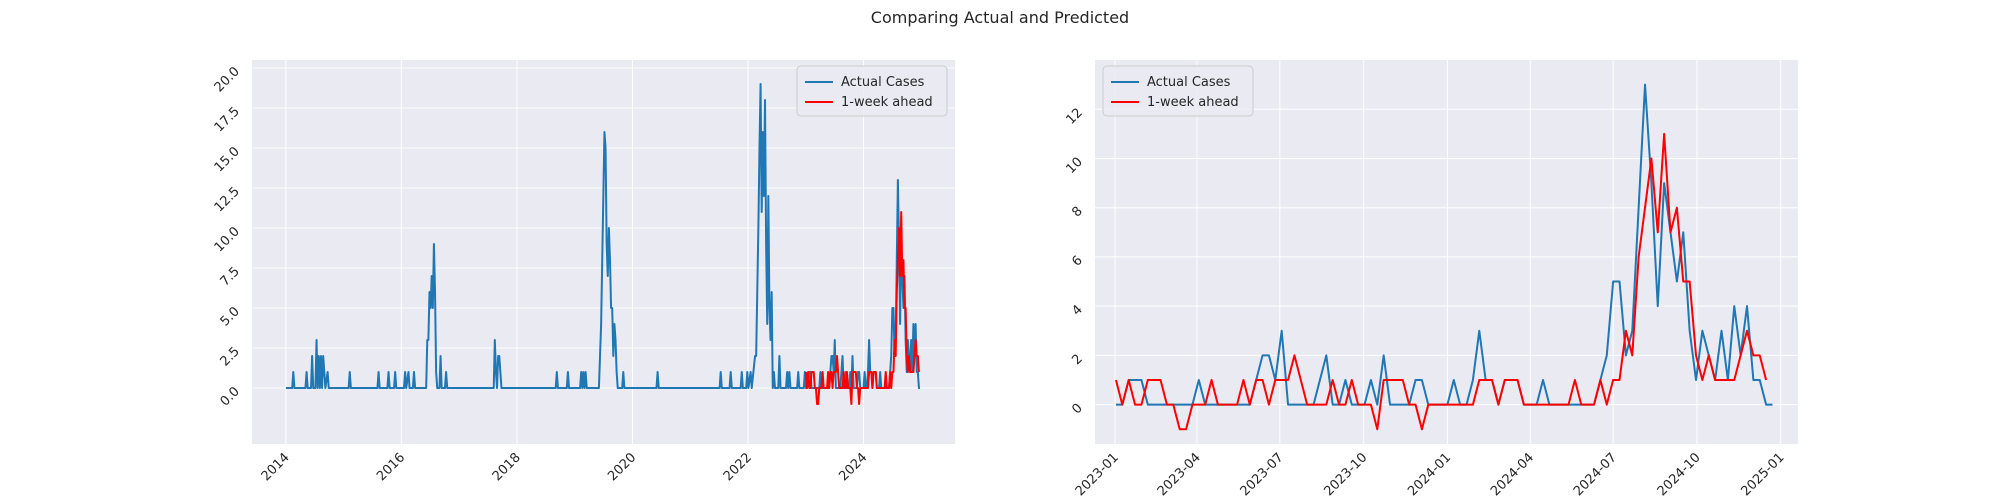  I want to click on predicted-line, so click(862, 308).